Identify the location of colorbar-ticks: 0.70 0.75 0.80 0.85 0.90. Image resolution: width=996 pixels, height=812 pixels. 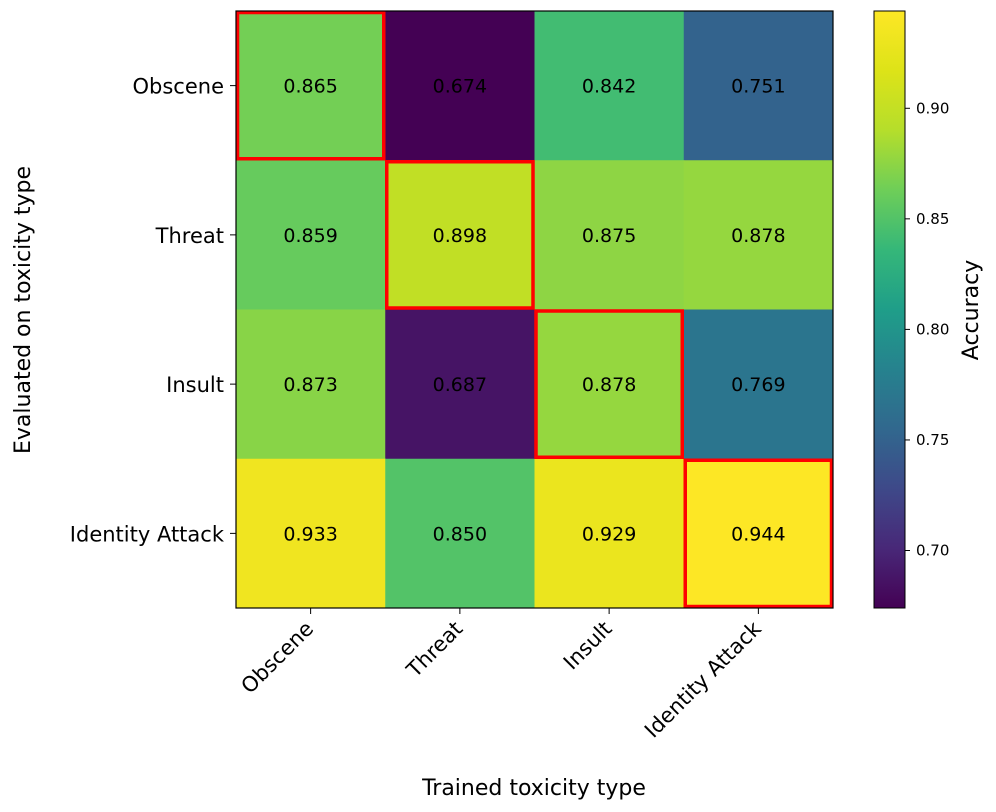
(927, 329).